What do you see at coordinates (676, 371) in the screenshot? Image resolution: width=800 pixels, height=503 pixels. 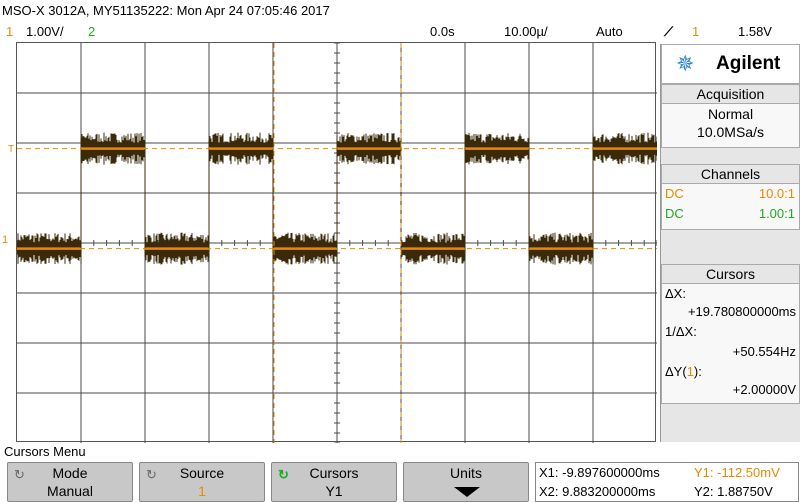 I see `delta-y-label-pre: ΔY(` at bounding box center [676, 371].